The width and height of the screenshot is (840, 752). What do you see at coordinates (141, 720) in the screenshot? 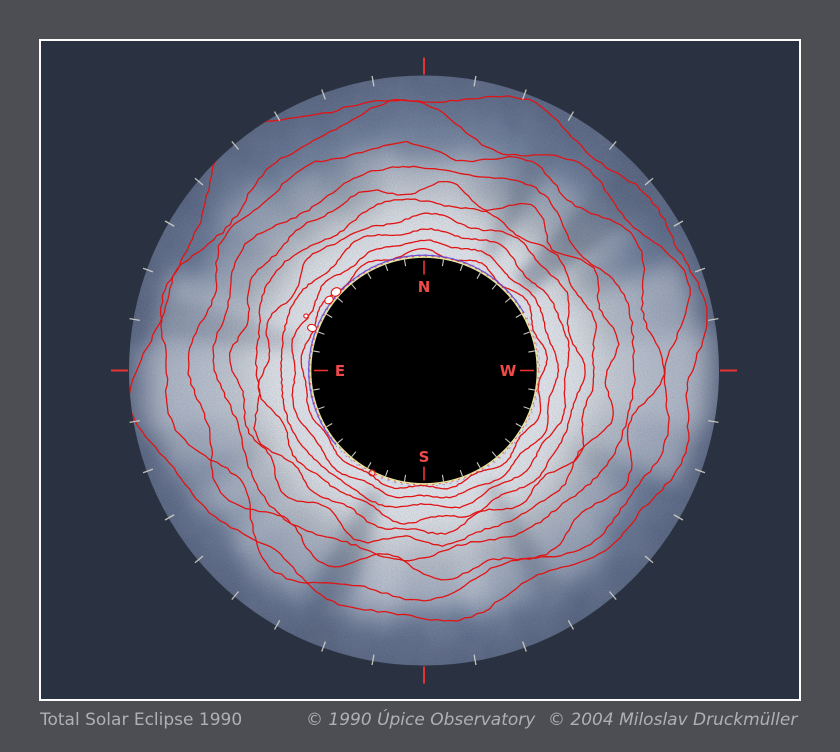
I see `caption-title: Total Solar Eclipse 1990` at bounding box center [141, 720].